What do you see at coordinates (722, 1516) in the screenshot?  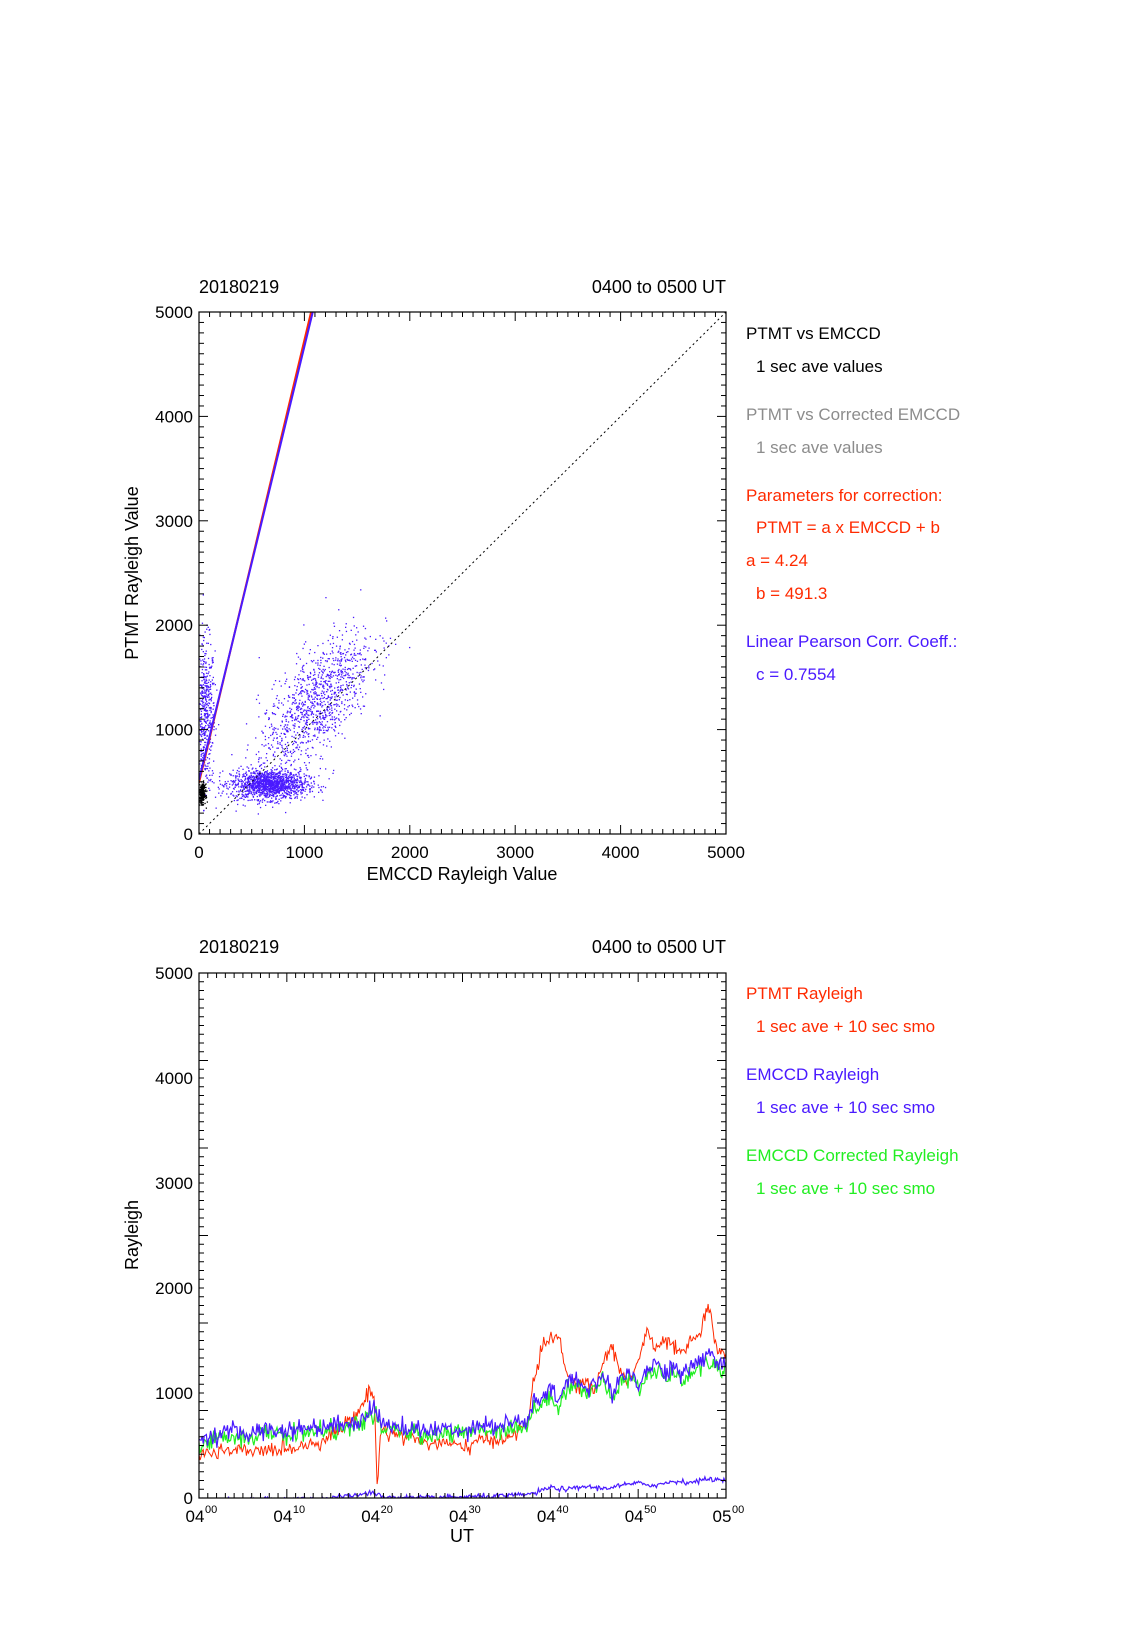 I see `x-tick-label: 05` at bounding box center [722, 1516].